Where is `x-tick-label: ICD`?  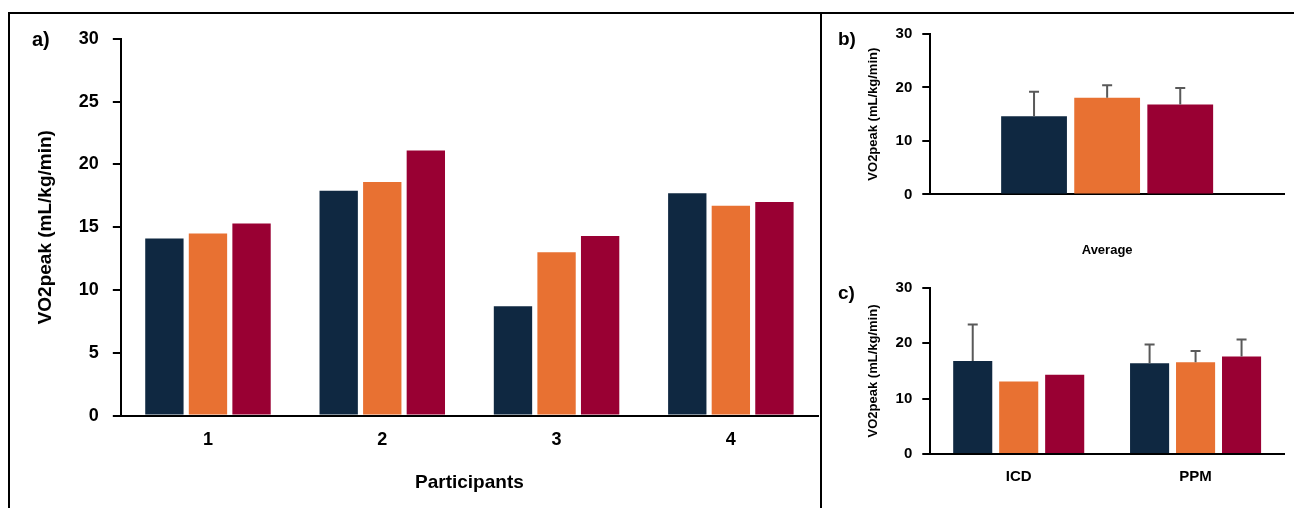 x-tick-label: ICD is located at coordinates (1018, 476).